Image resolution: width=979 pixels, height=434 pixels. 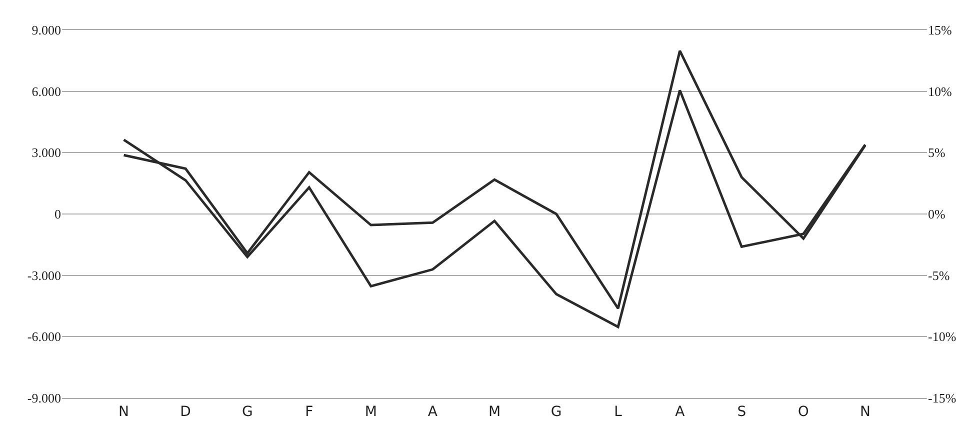 What do you see at coordinates (741, 412) in the screenshot?
I see `x-tick-label: S` at bounding box center [741, 412].